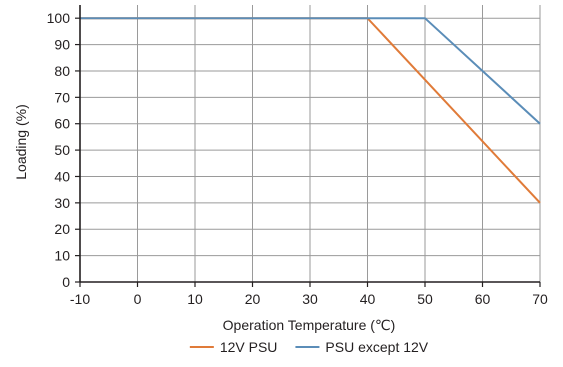 The width and height of the screenshot is (563, 367). I want to click on x-tick-label: 50, so click(425, 299).